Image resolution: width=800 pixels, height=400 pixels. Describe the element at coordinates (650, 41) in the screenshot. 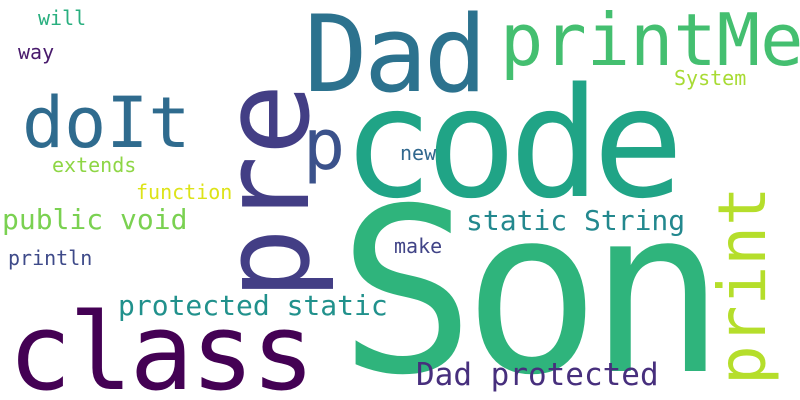

I see `word-printme: printMe` at that location.